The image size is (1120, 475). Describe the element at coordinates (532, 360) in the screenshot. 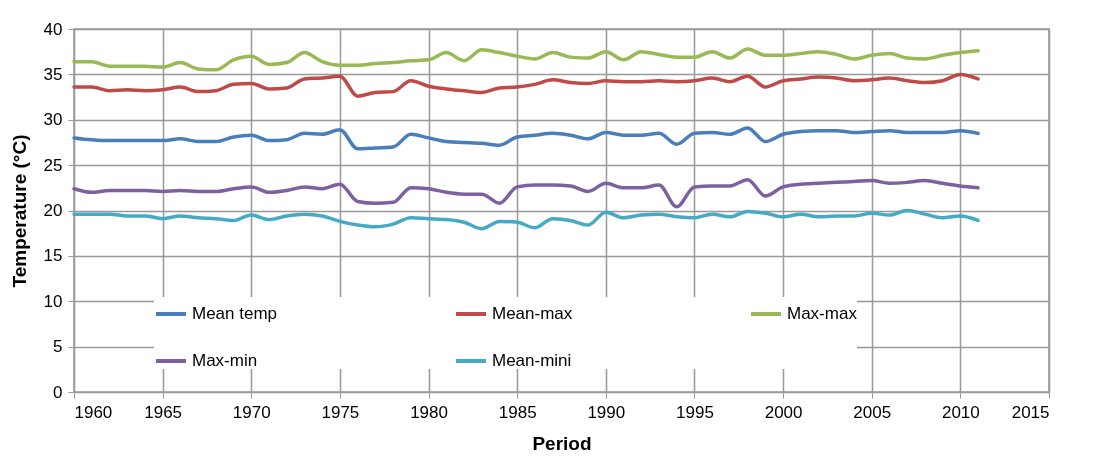

I see `legend-label: Mean-mini` at that location.